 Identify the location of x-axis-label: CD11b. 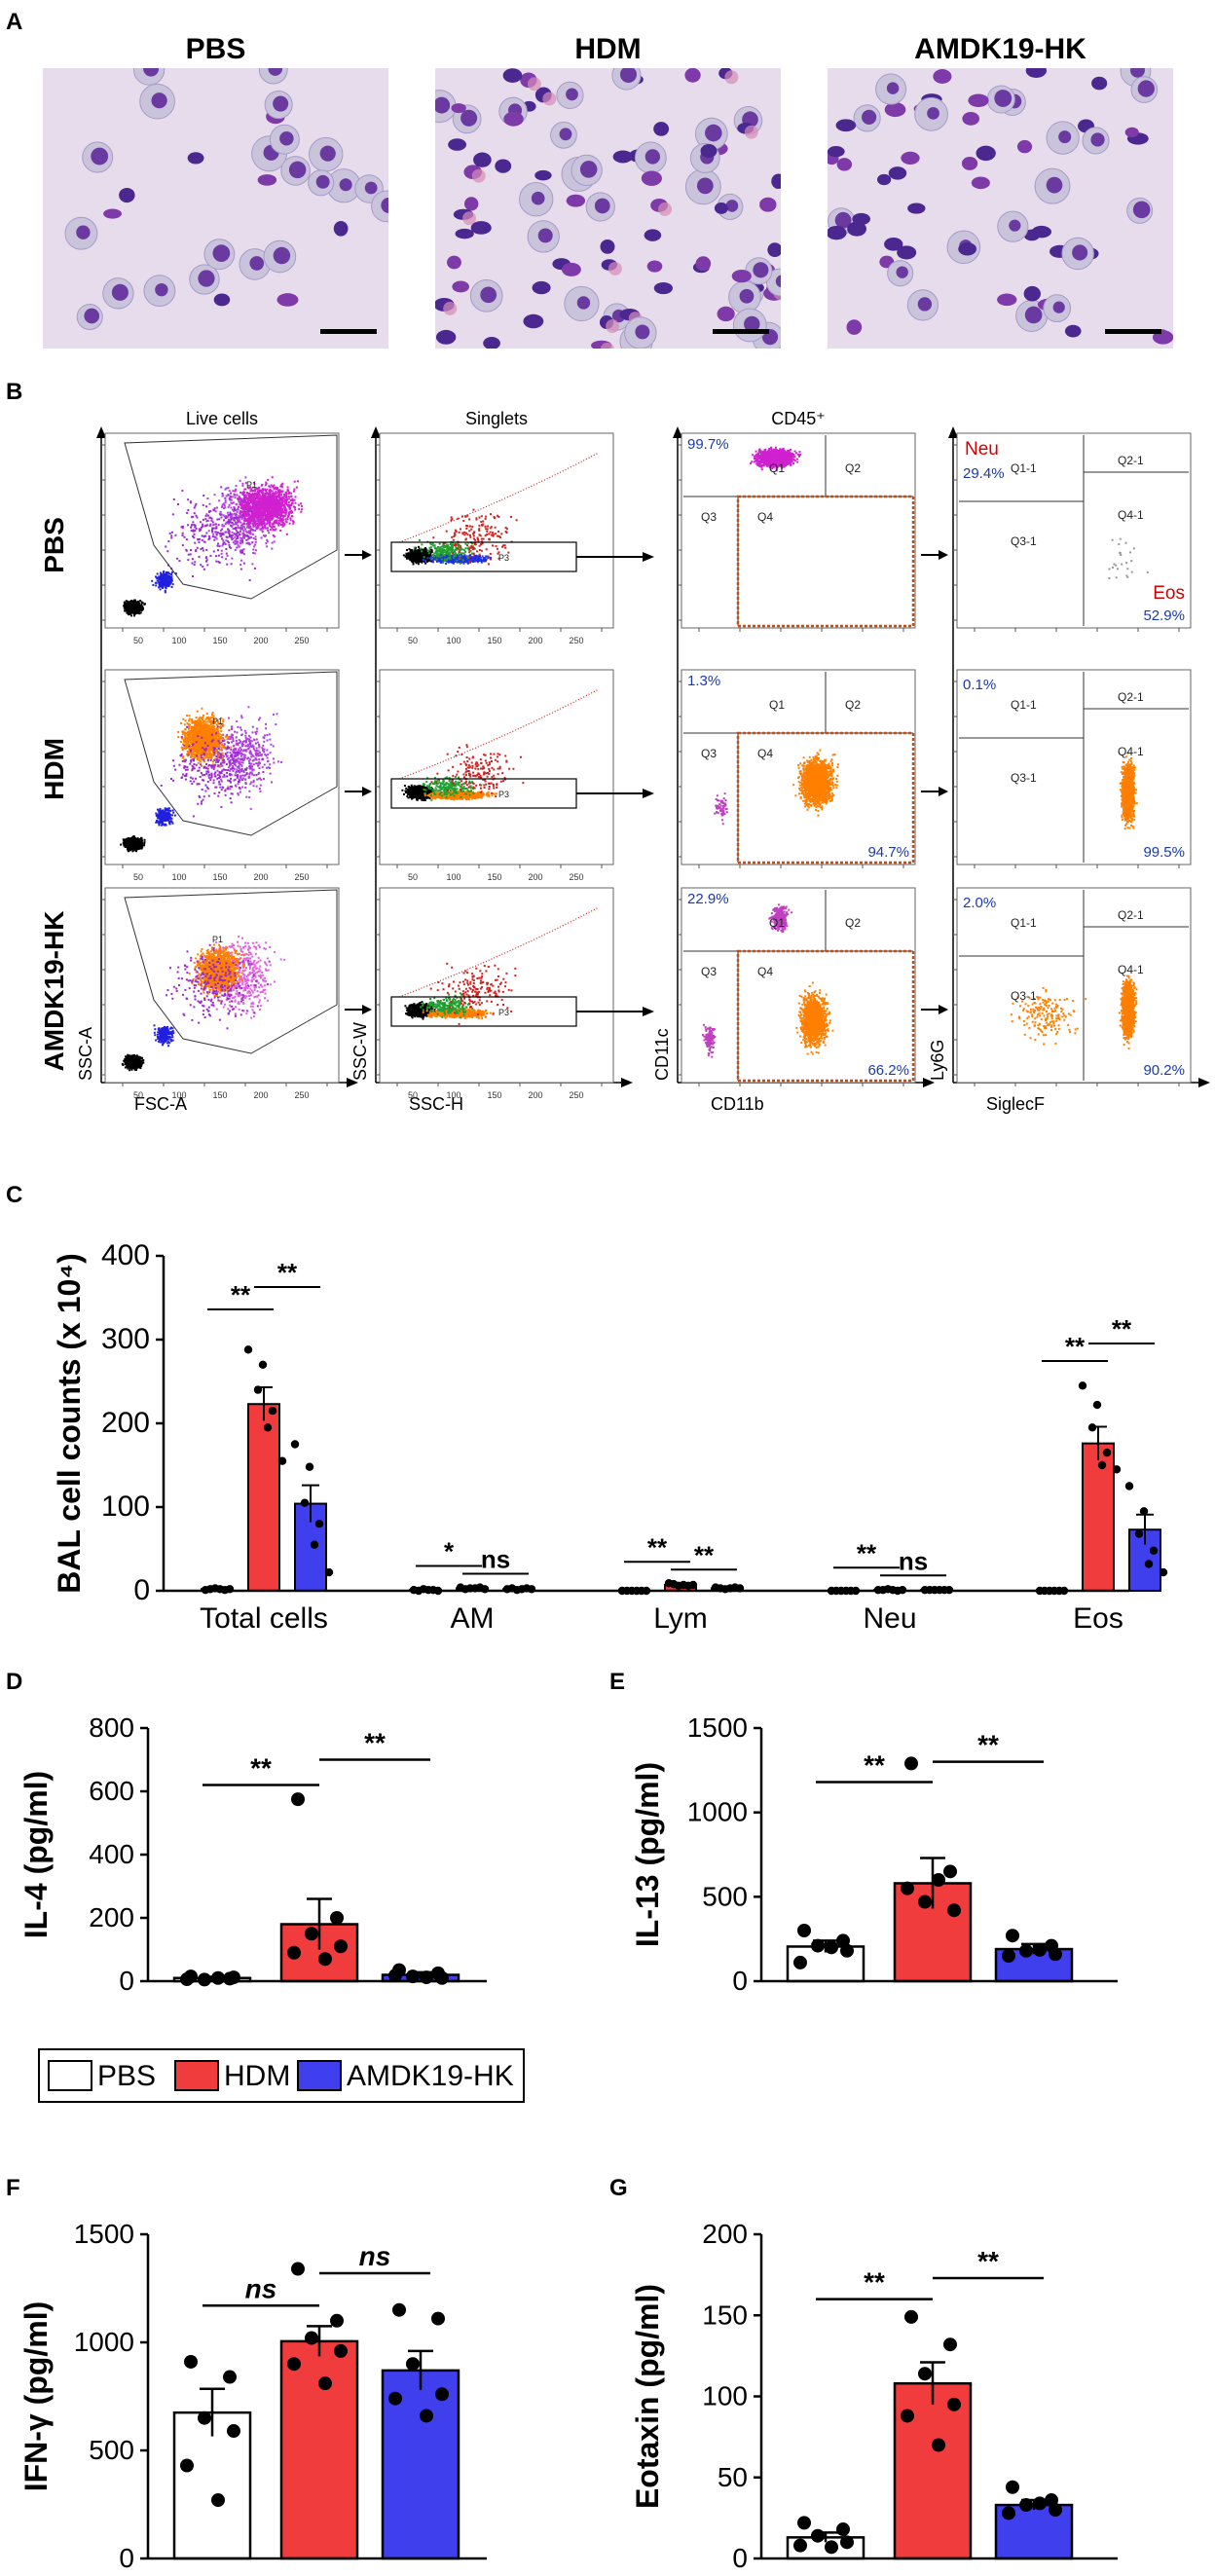
(738, 1104).